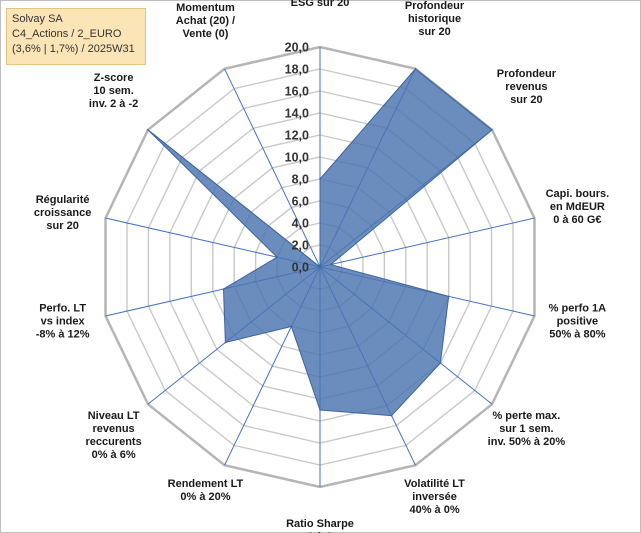 The width and height of the screenshot is (641, 533). What do you see at coordinates (527, 429) in the screenshot?
I see `category-label: % perte max. sur 1 sem. inv. 50% à 20%` at bounding box center [527, 429].